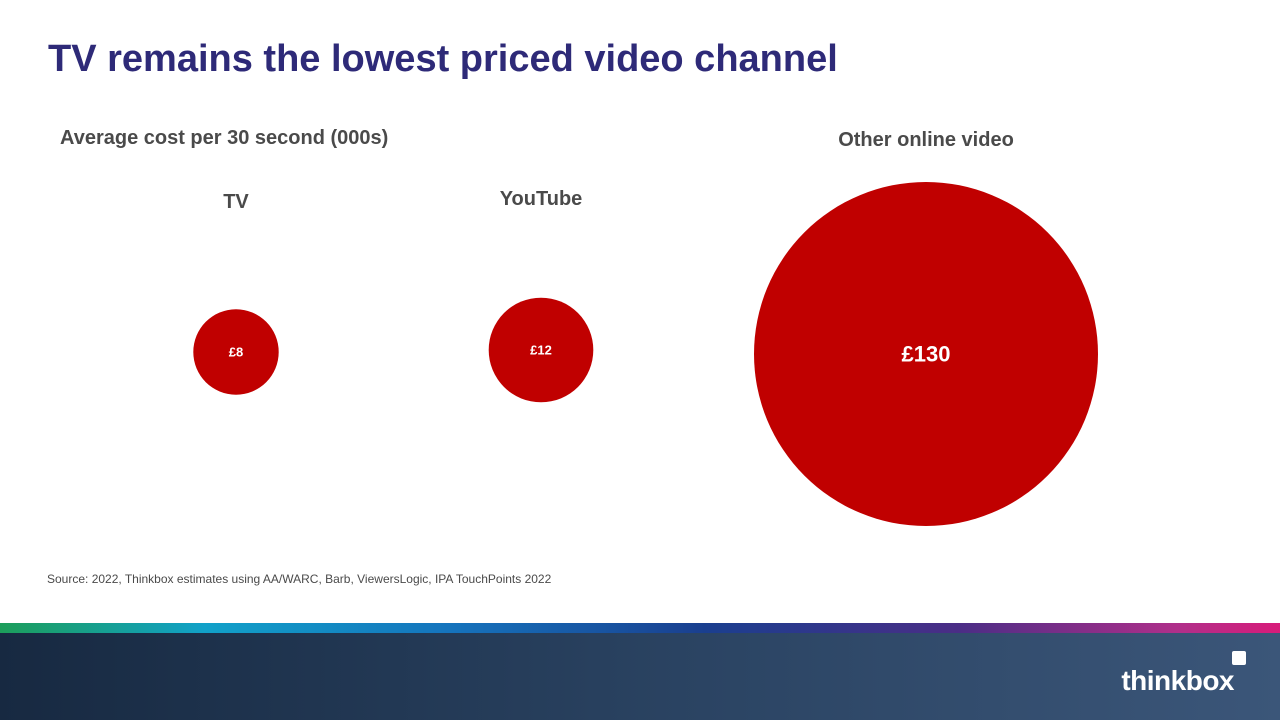 This screenshot has height=720, width=1280. Describe the element at coordinates (1239, 658) in the screenshot. I see `logo-square-icon` at that location.